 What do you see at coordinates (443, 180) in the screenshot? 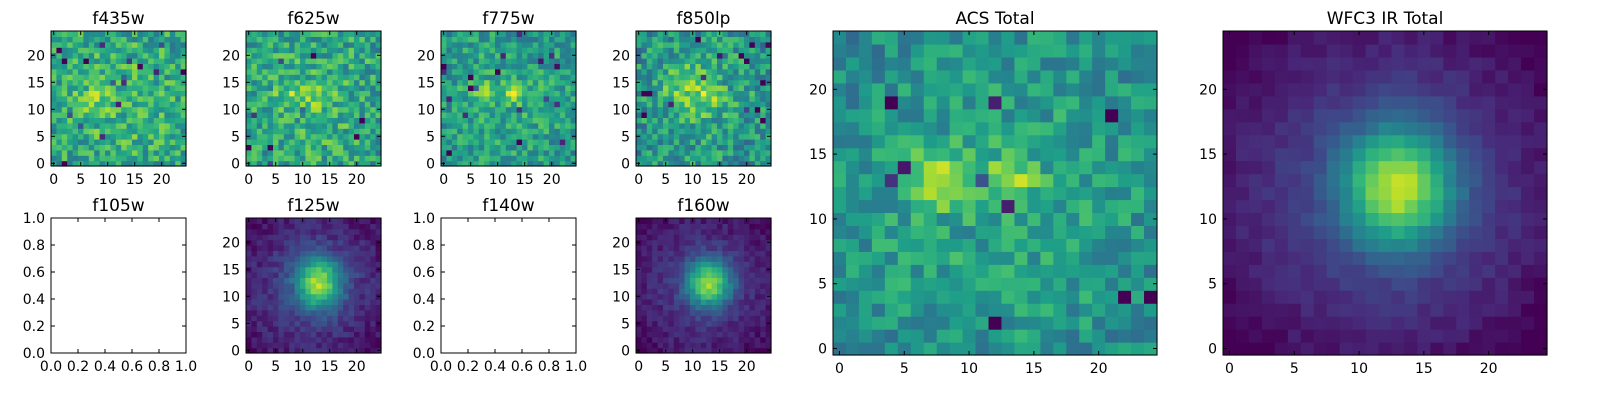
I see `x-tick-label: 0` at bounding box center [443, 180].